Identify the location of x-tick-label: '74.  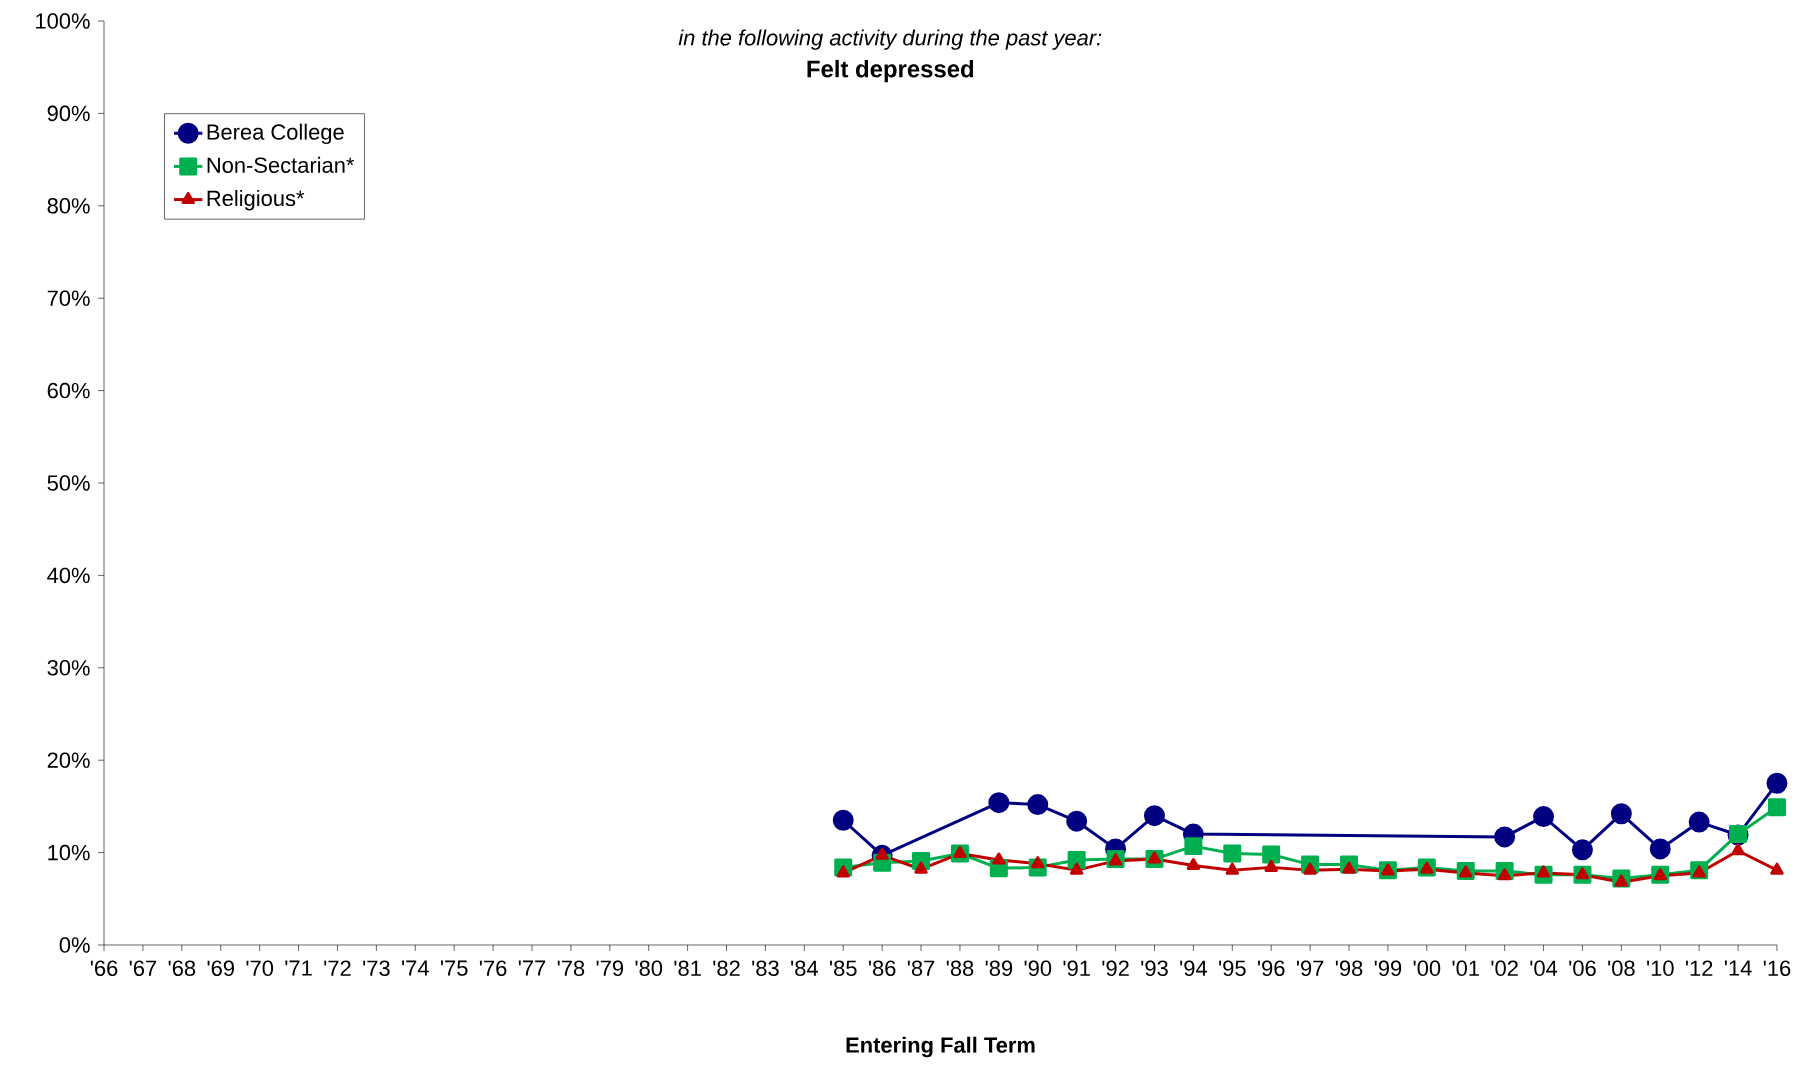
(415, 968).